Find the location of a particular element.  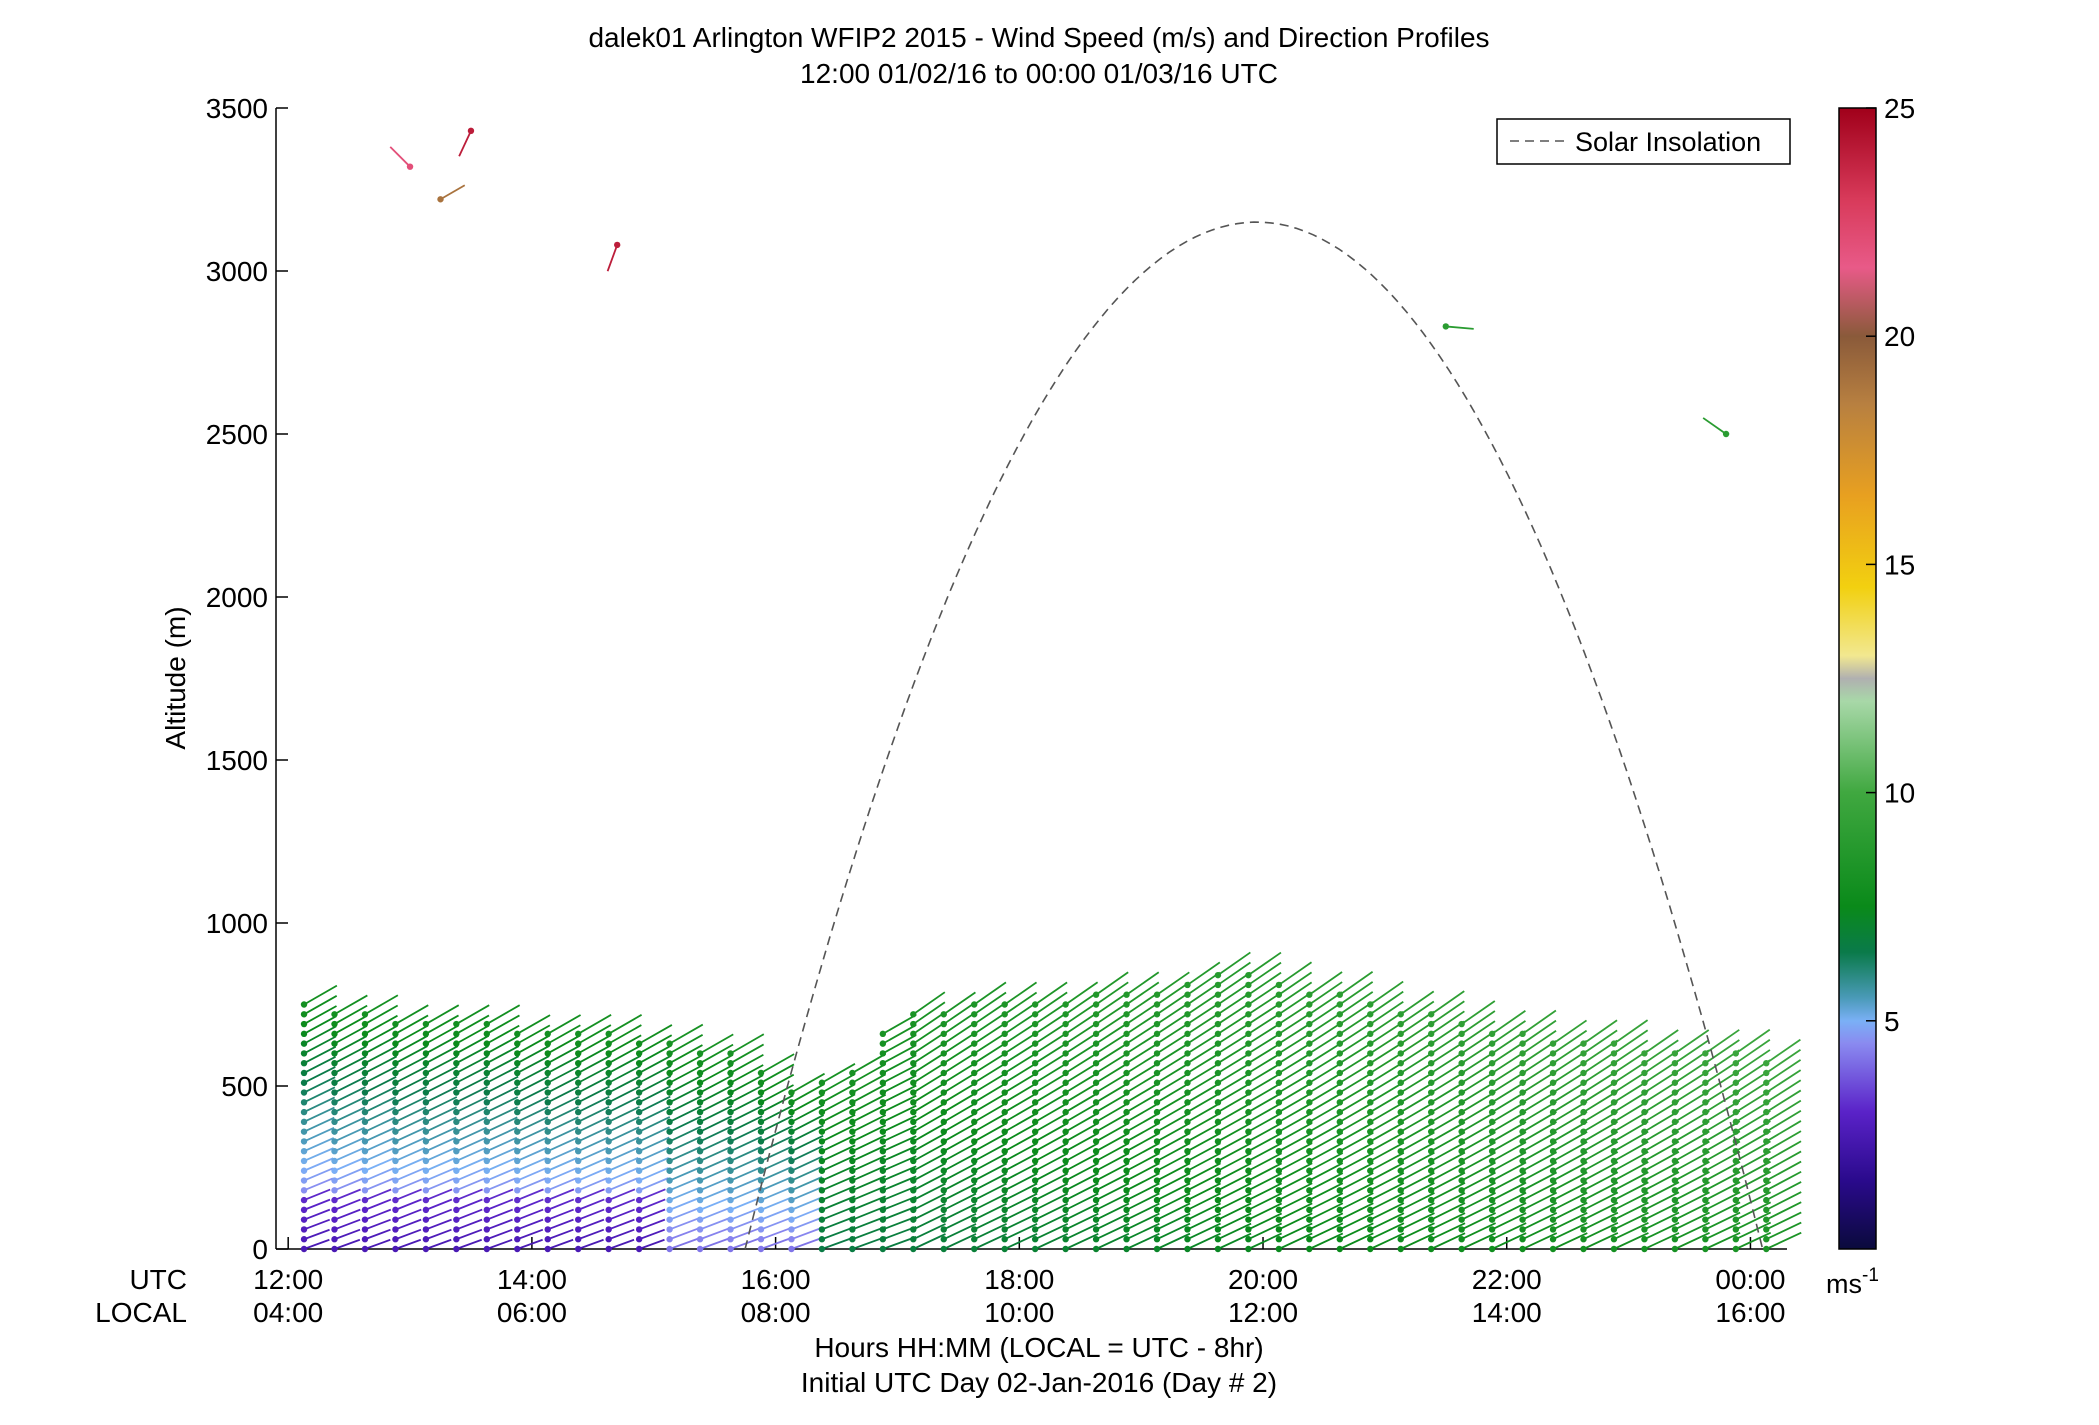

colorbar-tick-label: 25 is located at coordinates (1899, 108).